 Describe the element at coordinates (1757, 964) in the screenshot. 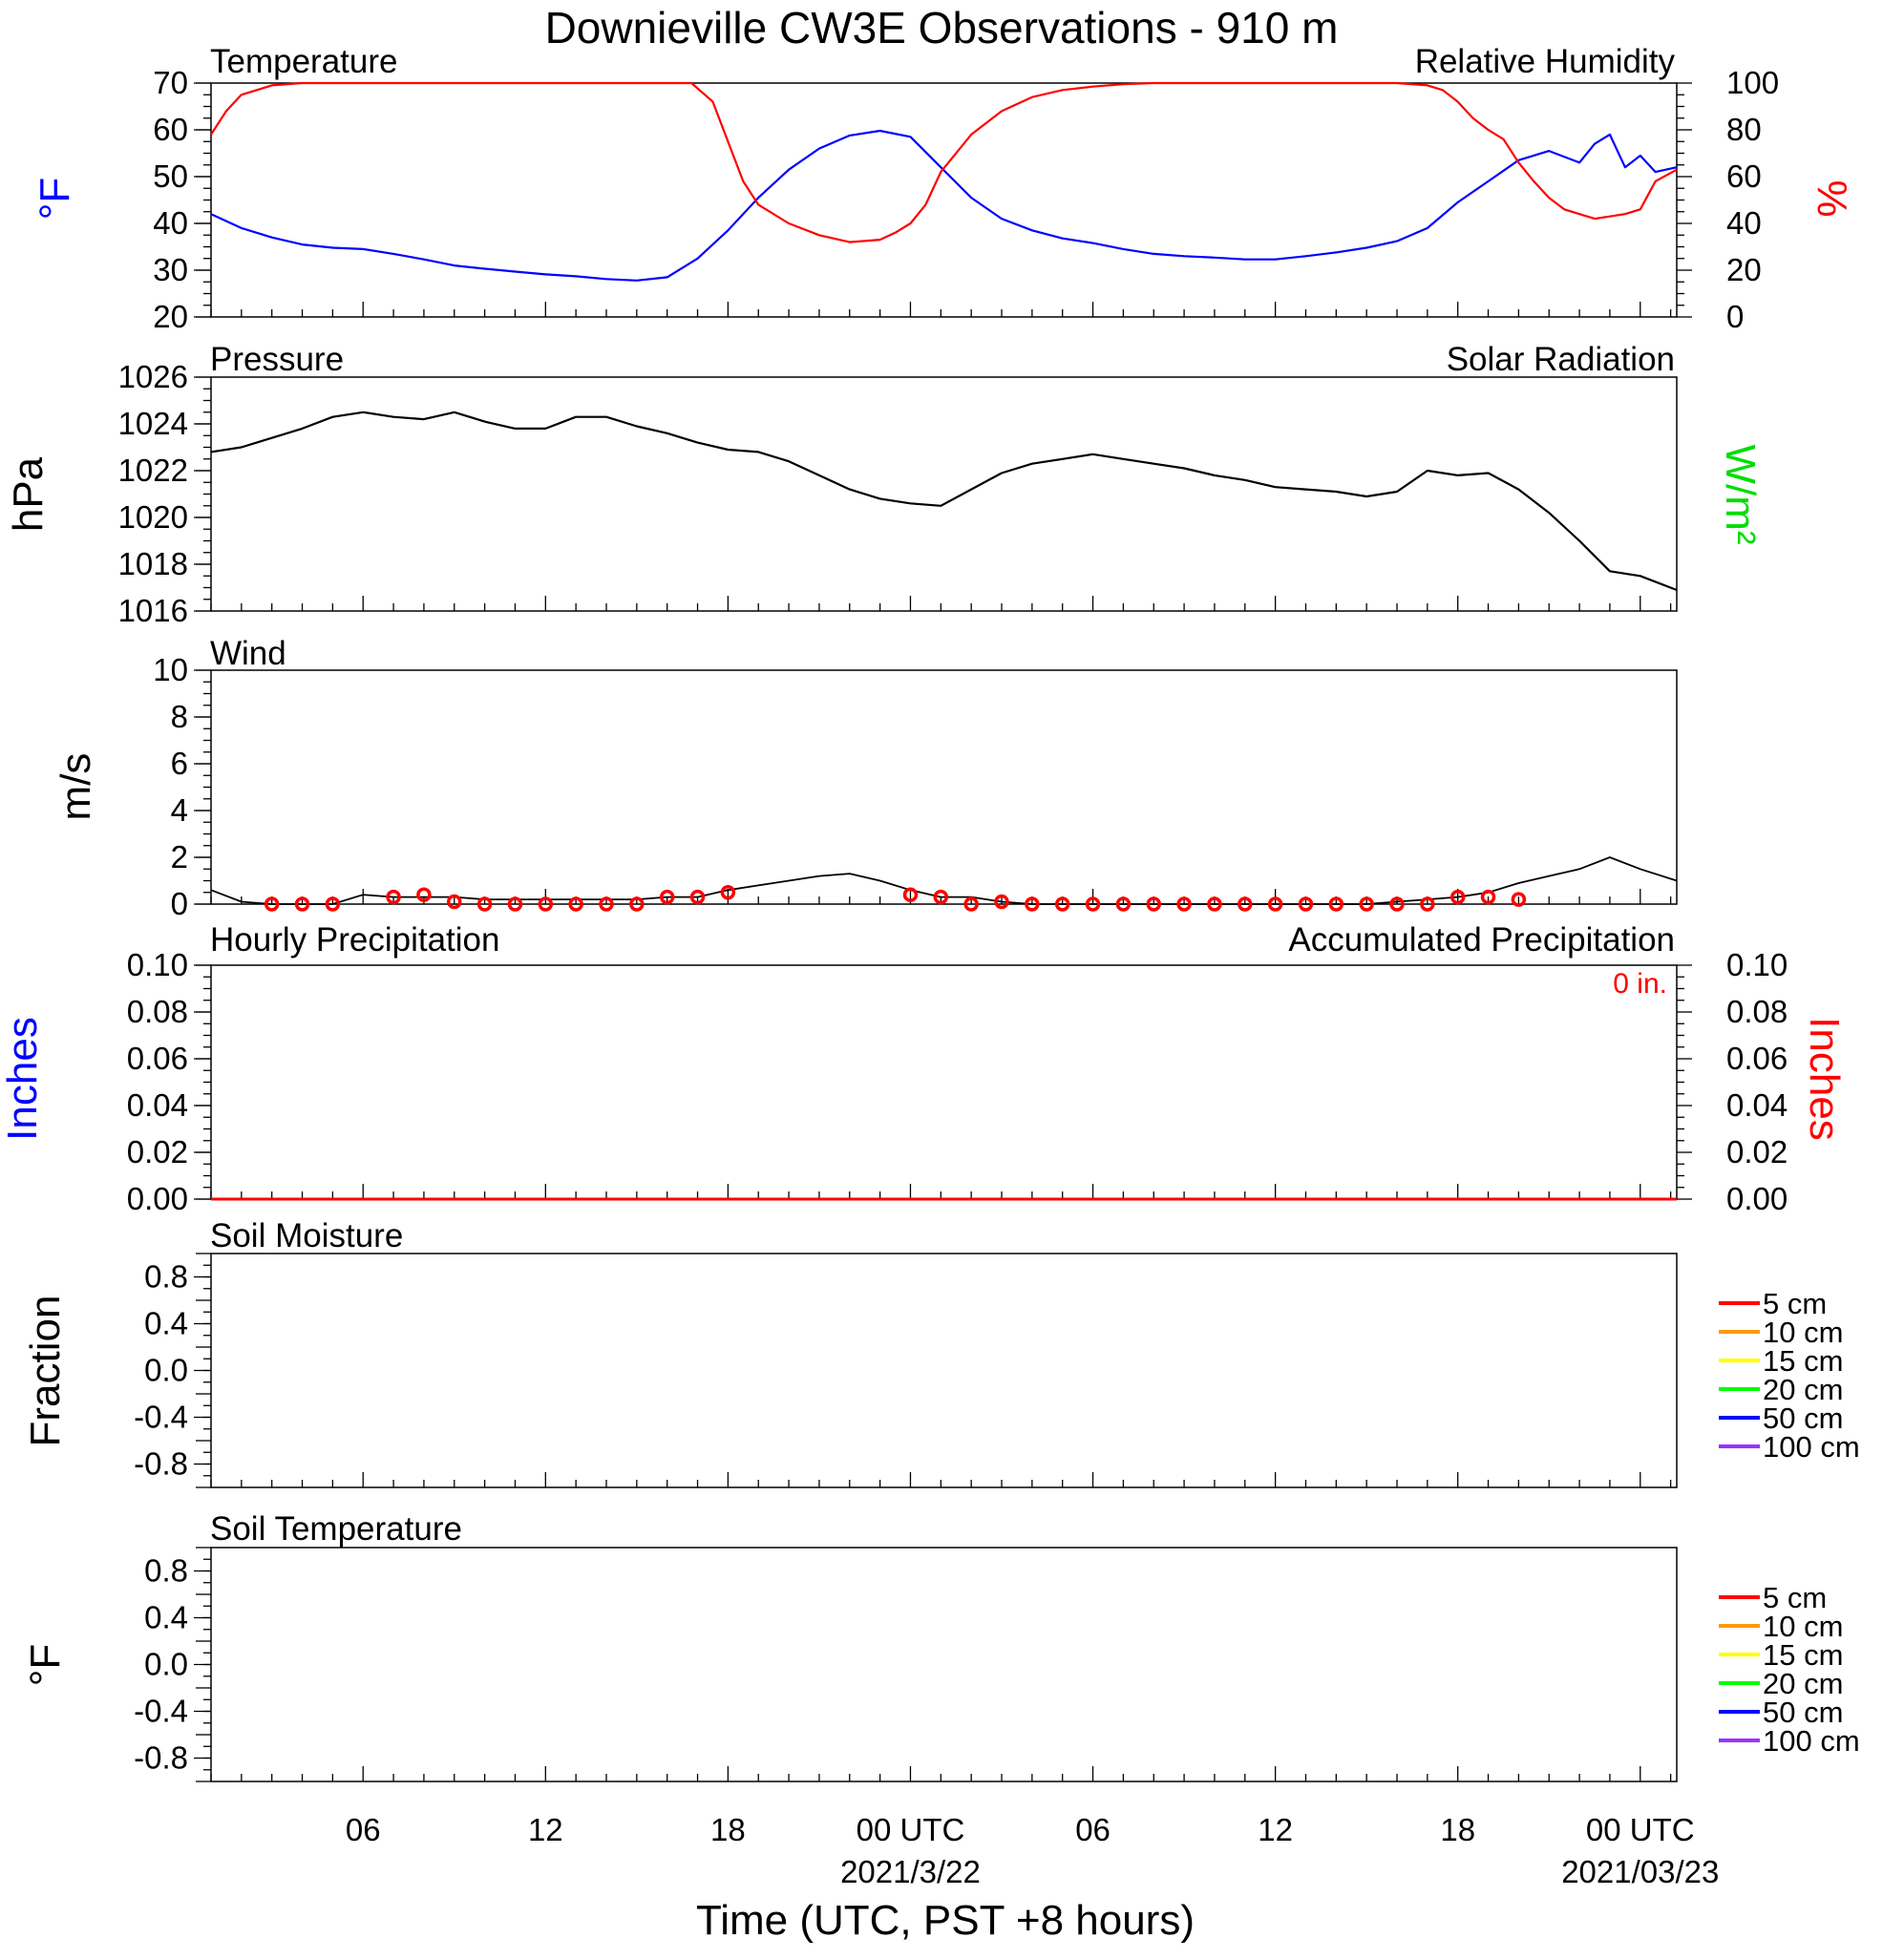

I see `y-right-tick-label: 0.10` at that location.